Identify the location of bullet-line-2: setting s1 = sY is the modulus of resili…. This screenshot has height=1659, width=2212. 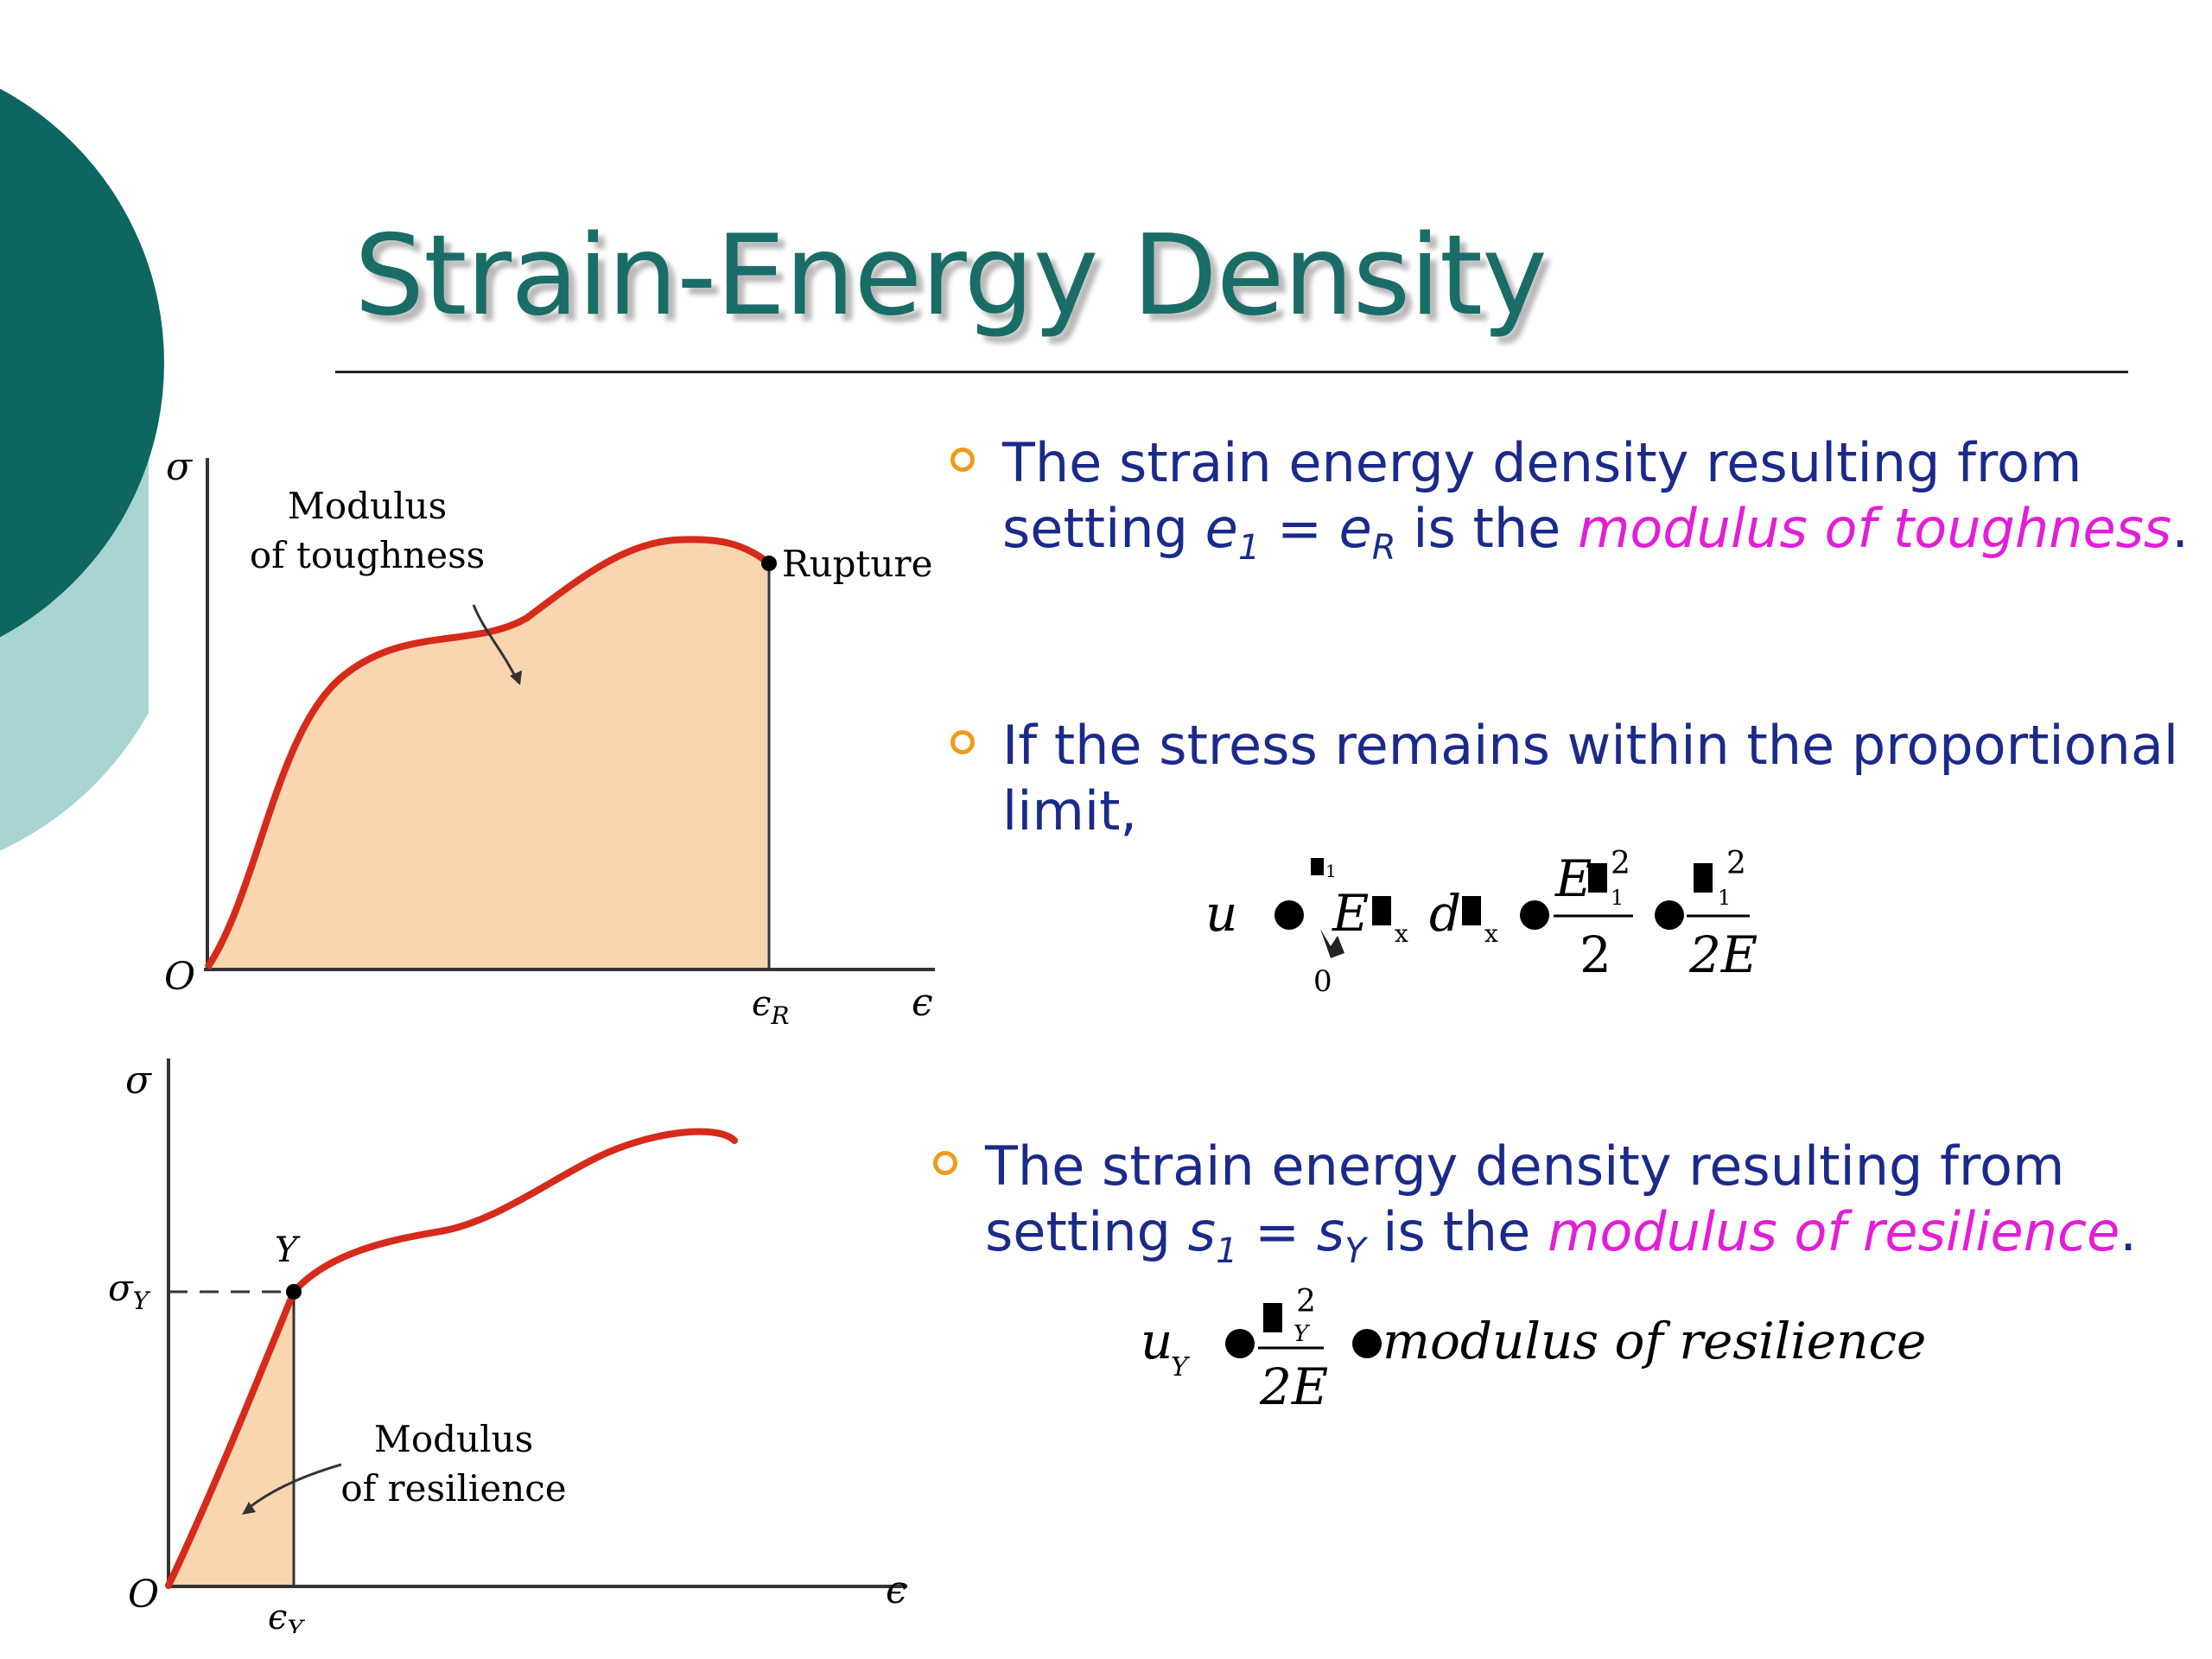
(1561, 1235).